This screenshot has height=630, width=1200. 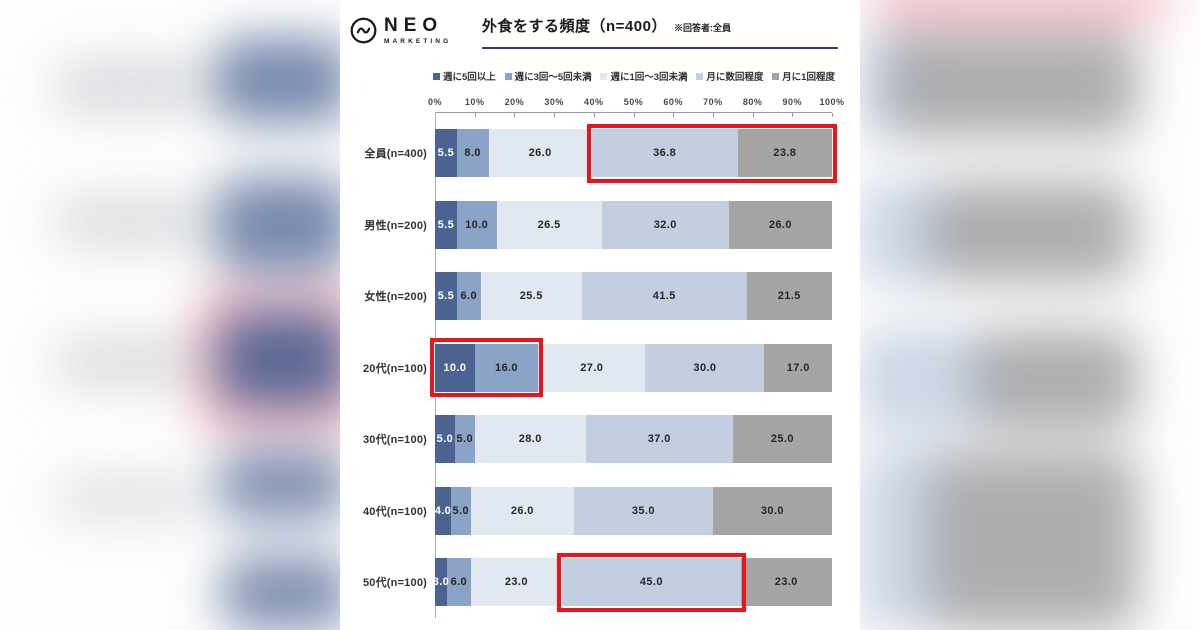 I want to click on chart-row: 30代(n=100) 5.0 5.0 28.0 37.0 25.0, so click(x=600, y=439).